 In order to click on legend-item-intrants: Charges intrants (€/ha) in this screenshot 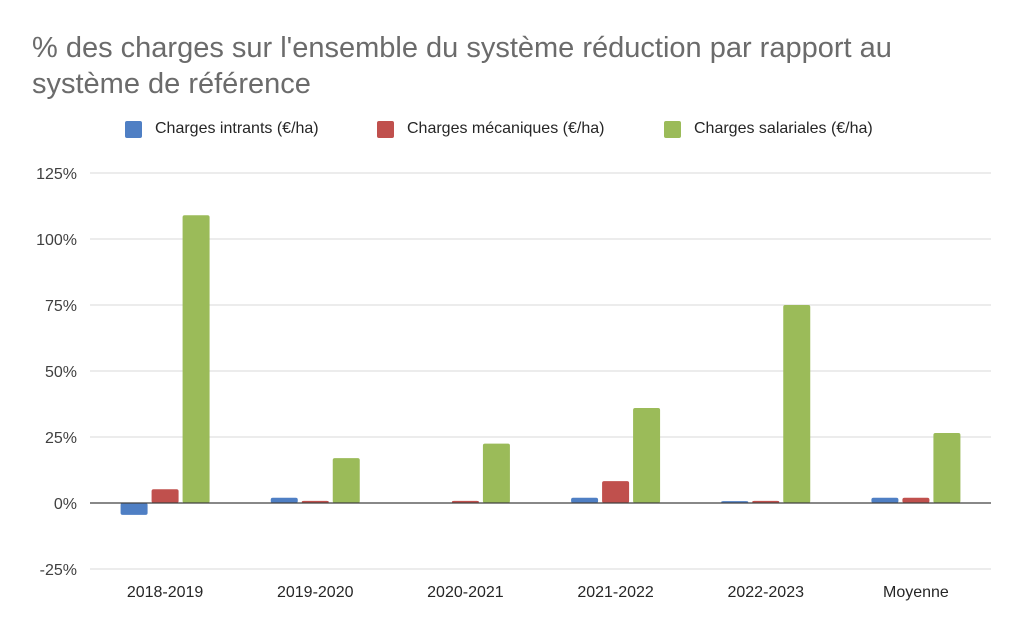, I will do `click(222, 129)`.